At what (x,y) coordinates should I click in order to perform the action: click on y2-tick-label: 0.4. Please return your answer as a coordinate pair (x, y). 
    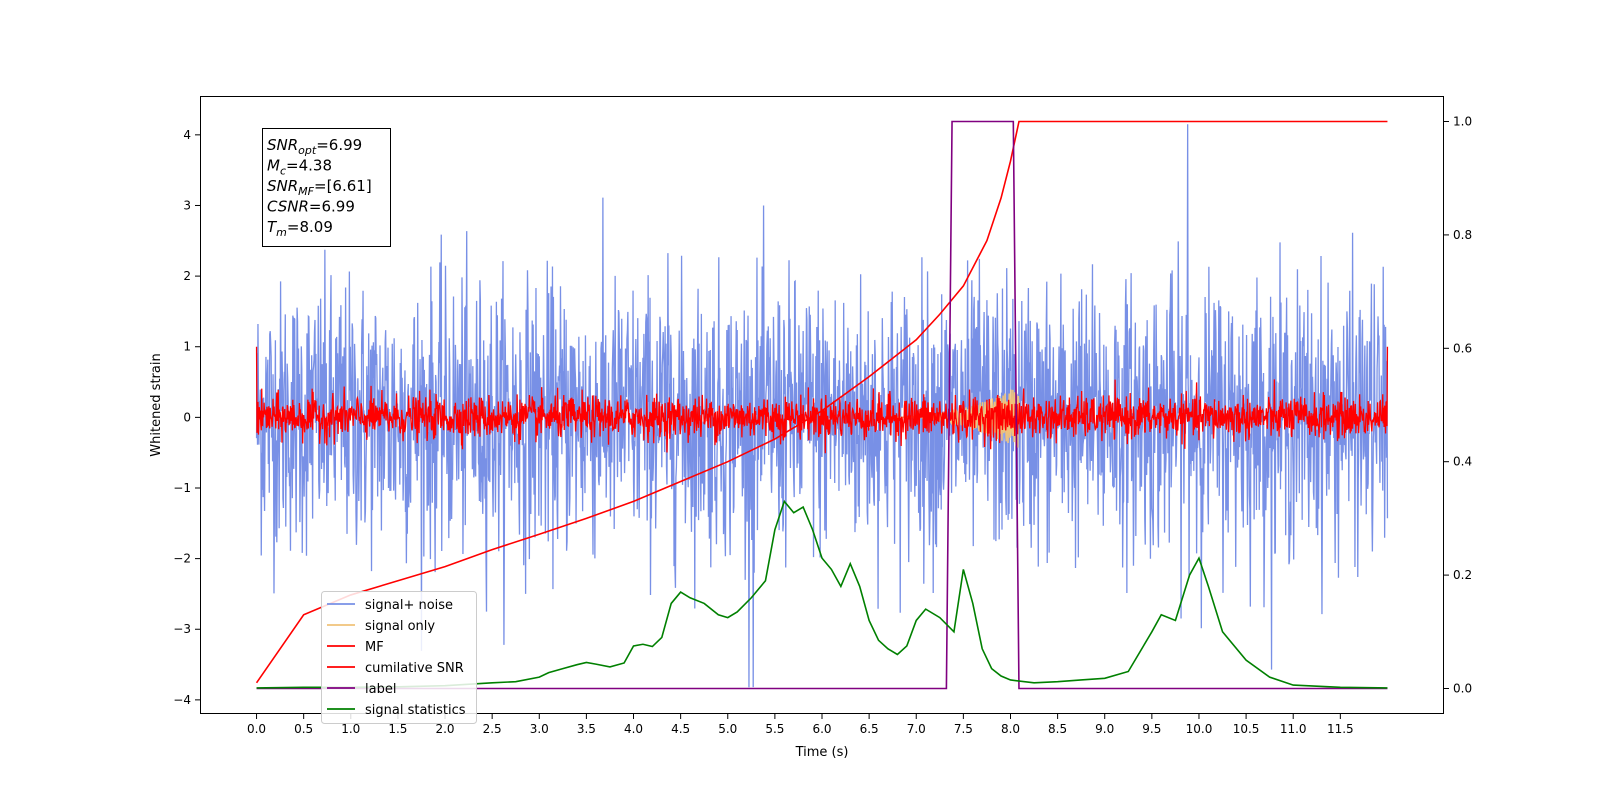
    Looking at the image, I should click on (1462, 462).